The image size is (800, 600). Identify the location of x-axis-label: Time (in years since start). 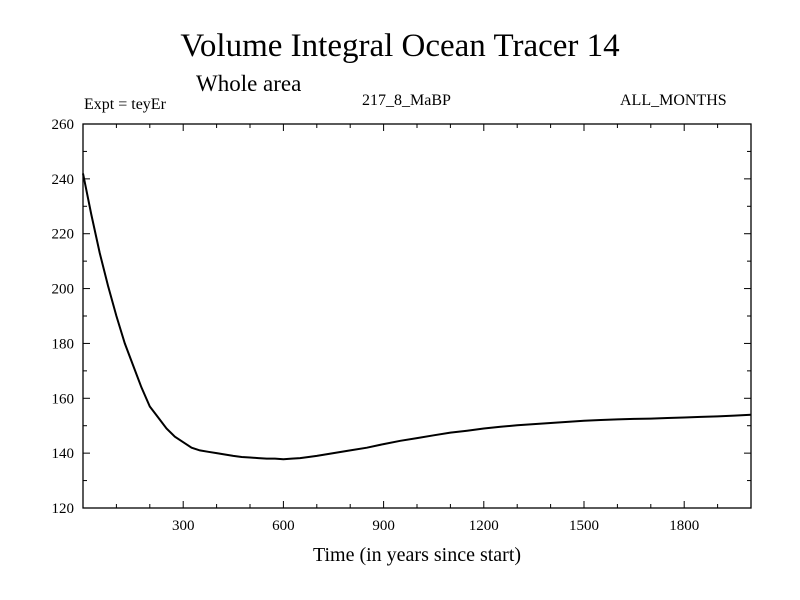
(417, 555).